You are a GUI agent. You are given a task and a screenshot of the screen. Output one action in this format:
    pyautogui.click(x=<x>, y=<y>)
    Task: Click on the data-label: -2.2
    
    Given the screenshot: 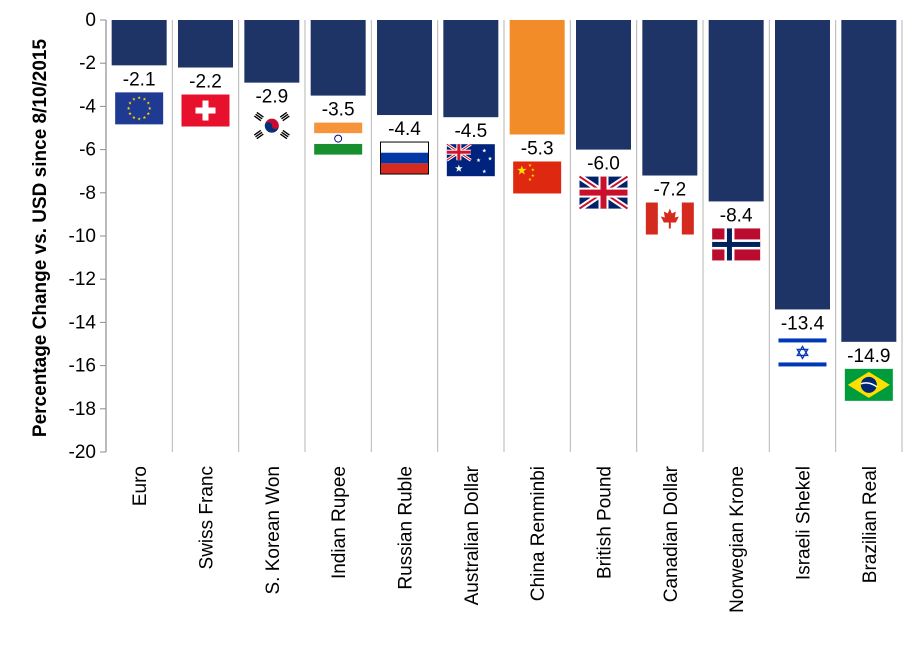 What is the action you would take?
    pyautogui.click(x=205, y=82)
    